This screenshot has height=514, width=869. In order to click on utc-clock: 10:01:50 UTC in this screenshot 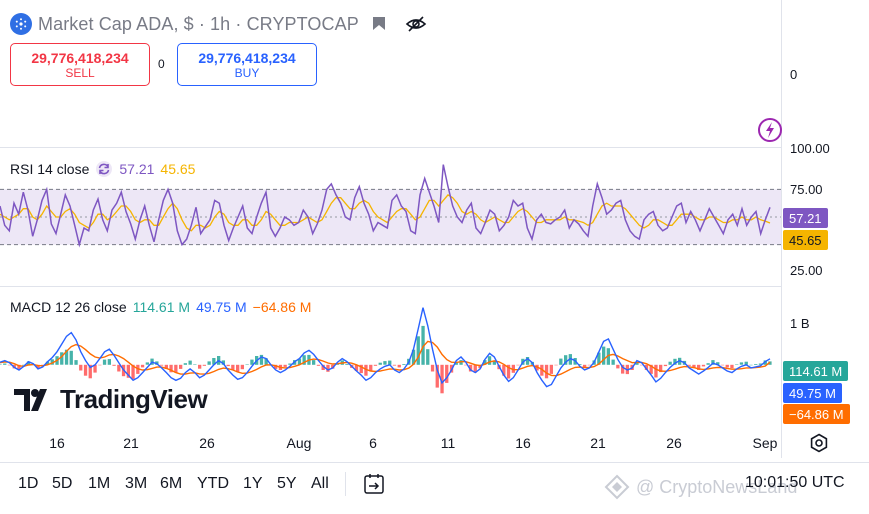, I will do `click(795, 482)`.